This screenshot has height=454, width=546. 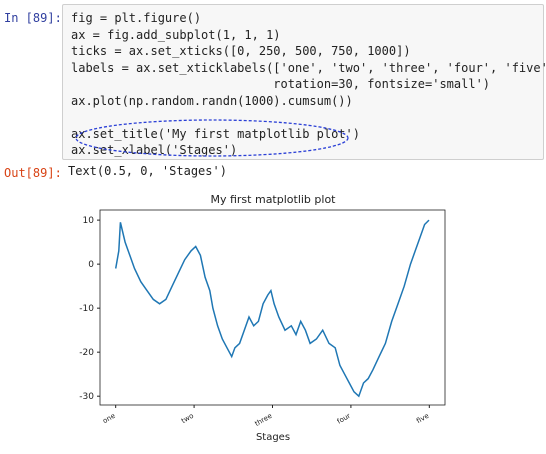 What do you see at coordinates (86, 309) in the screenshot?
I see `y-tick-label: -10` at bounding box center [86, 309].